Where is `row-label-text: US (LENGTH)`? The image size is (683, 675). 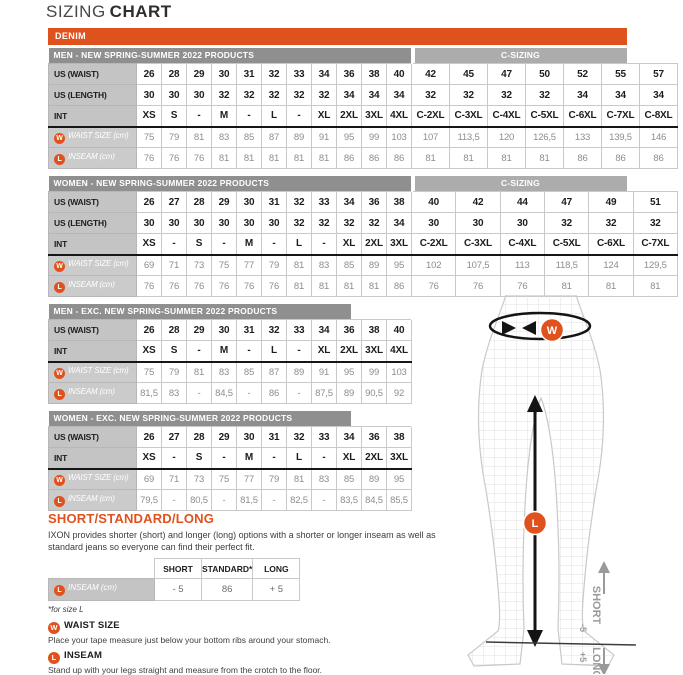 row-label-text: US (LENGTH) is located at coordinates (80, 223).